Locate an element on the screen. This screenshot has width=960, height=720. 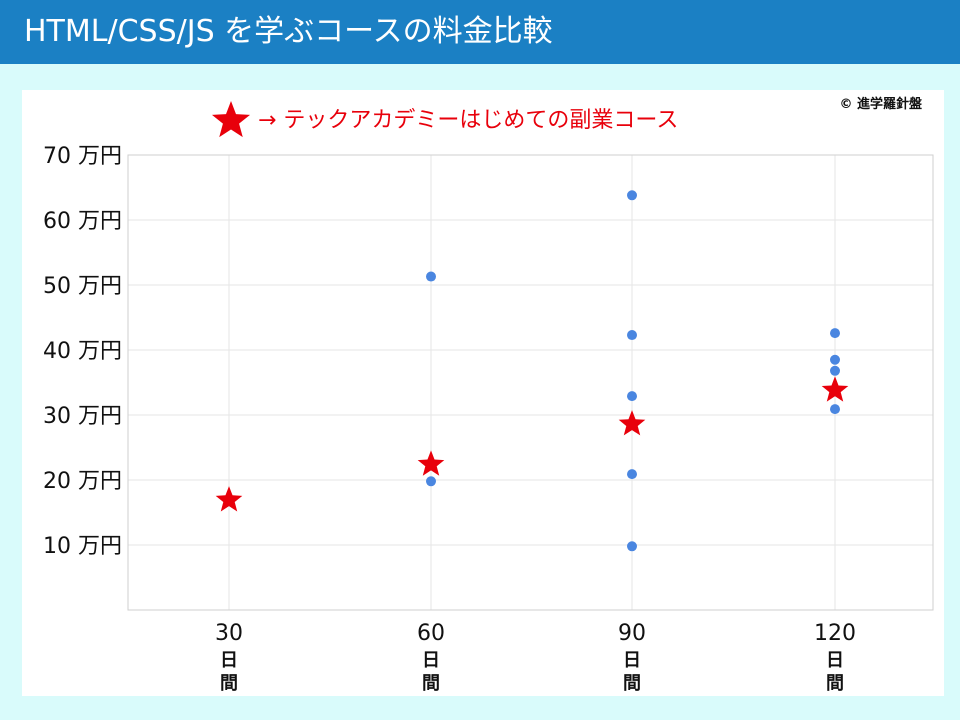
header-bar: HTML/CSS/JS を学ぶコースの料金比較 is located at coordinates (480, 32).